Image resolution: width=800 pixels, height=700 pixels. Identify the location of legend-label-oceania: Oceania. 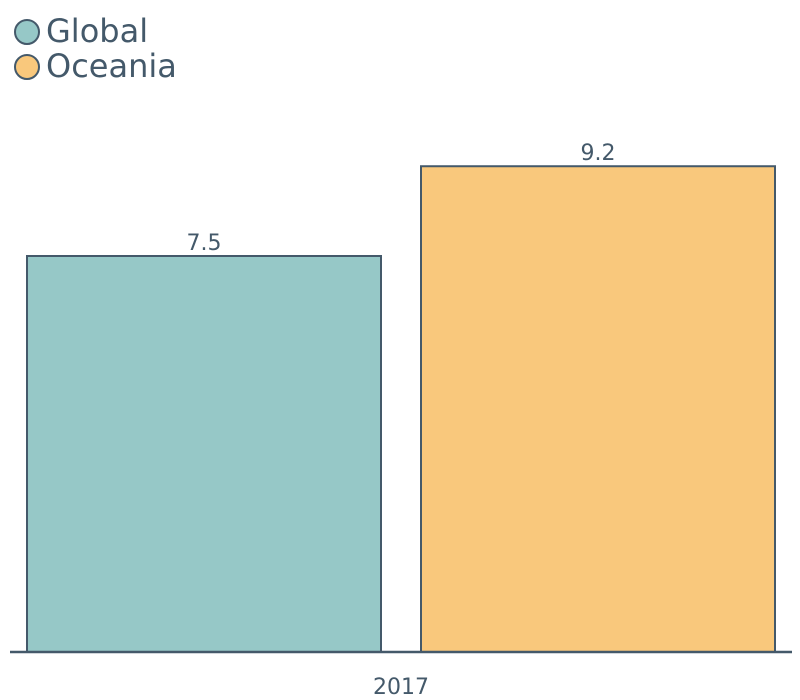
(111, 66).